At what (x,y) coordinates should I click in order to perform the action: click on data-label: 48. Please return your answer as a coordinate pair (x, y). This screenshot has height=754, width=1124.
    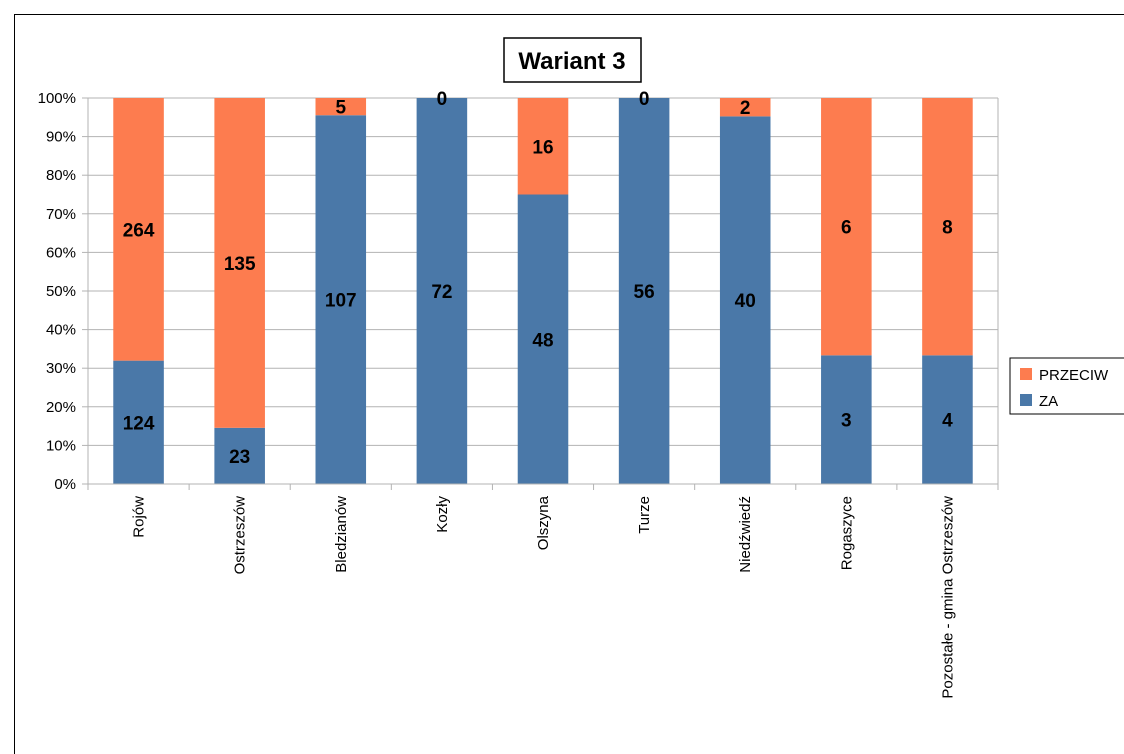
    Looking at the image, I should click on (542, 340).